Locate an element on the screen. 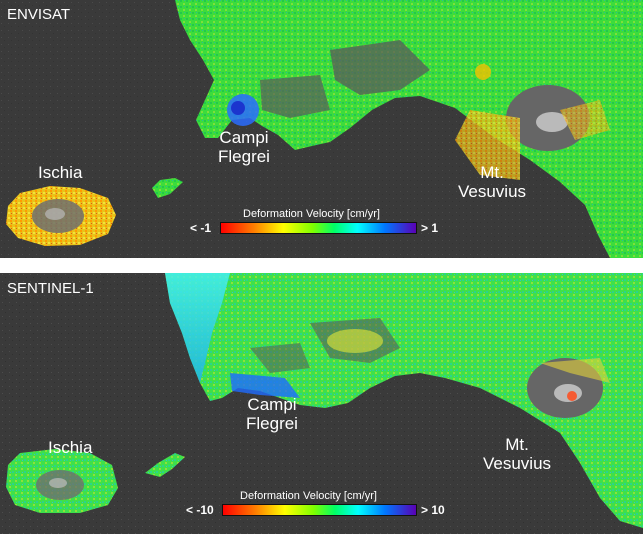 This screenshot has width=643, height=534. campi-flegrei-crater-area is located at coordinates (295, 96).